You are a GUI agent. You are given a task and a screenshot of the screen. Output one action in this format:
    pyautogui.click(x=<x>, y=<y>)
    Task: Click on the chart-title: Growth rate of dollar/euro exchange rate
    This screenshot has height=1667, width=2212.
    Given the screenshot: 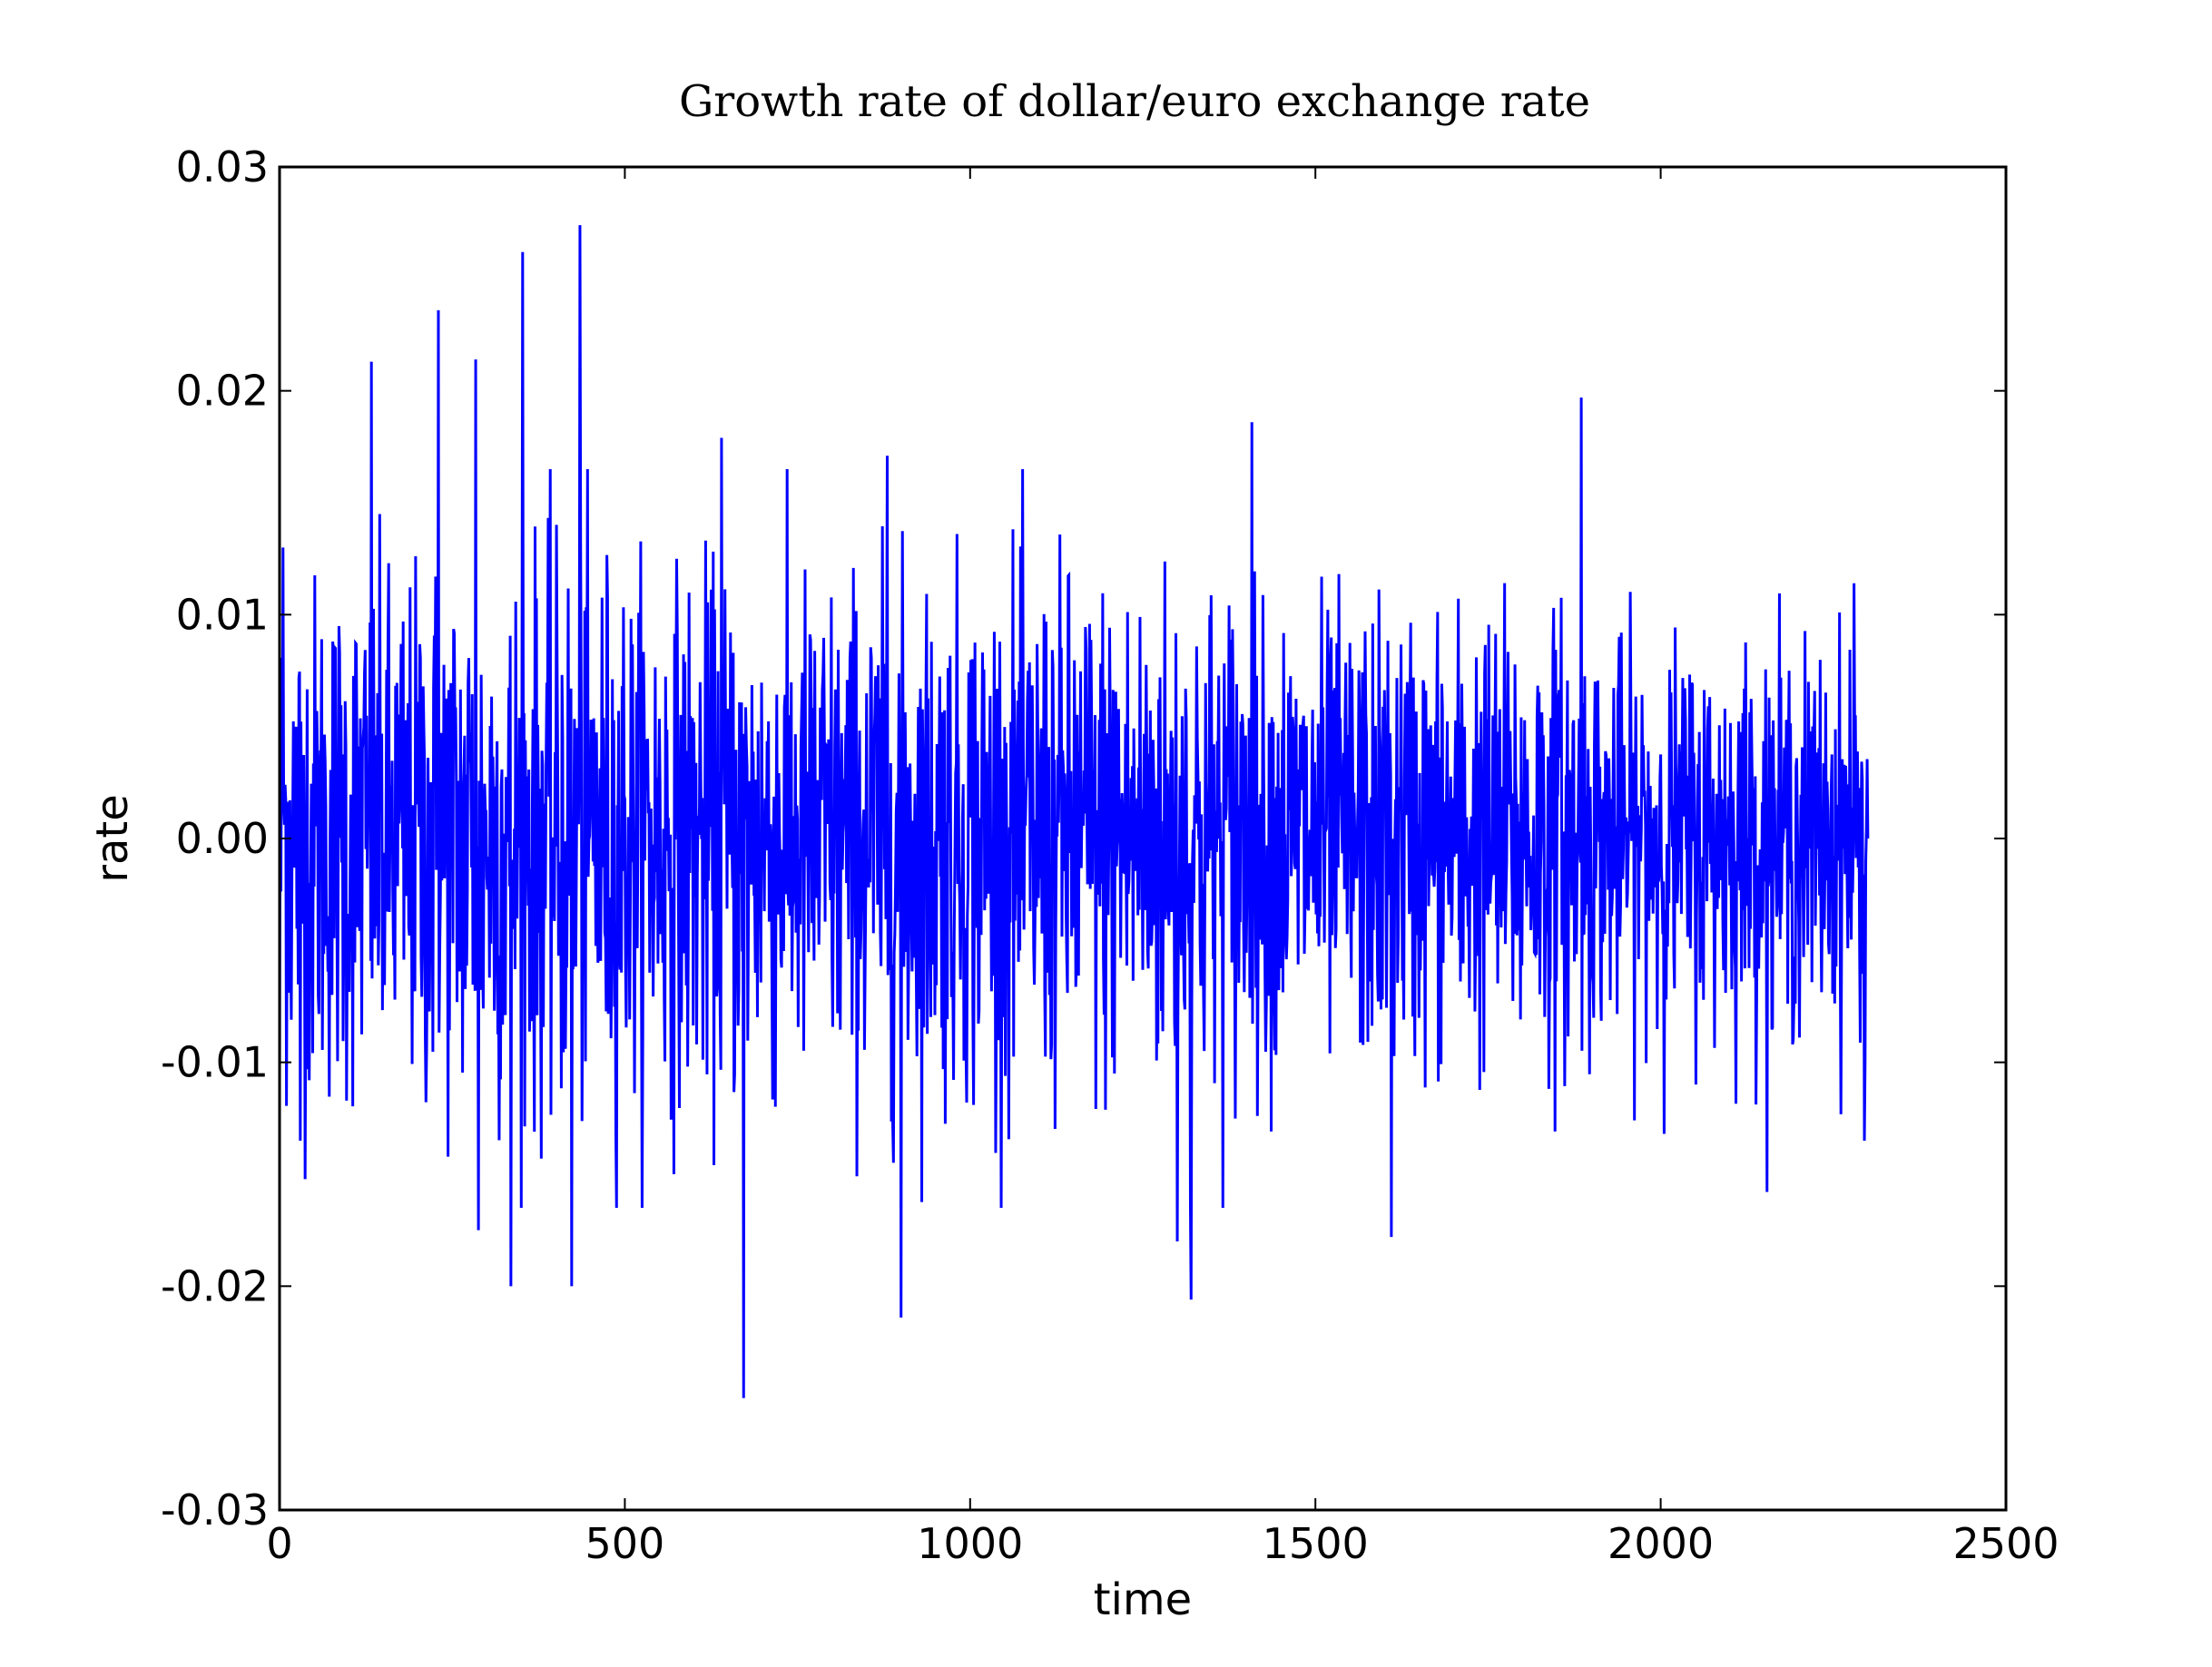 What is the action you would take?
    pyautogui.click(x=1134, y=101)
    